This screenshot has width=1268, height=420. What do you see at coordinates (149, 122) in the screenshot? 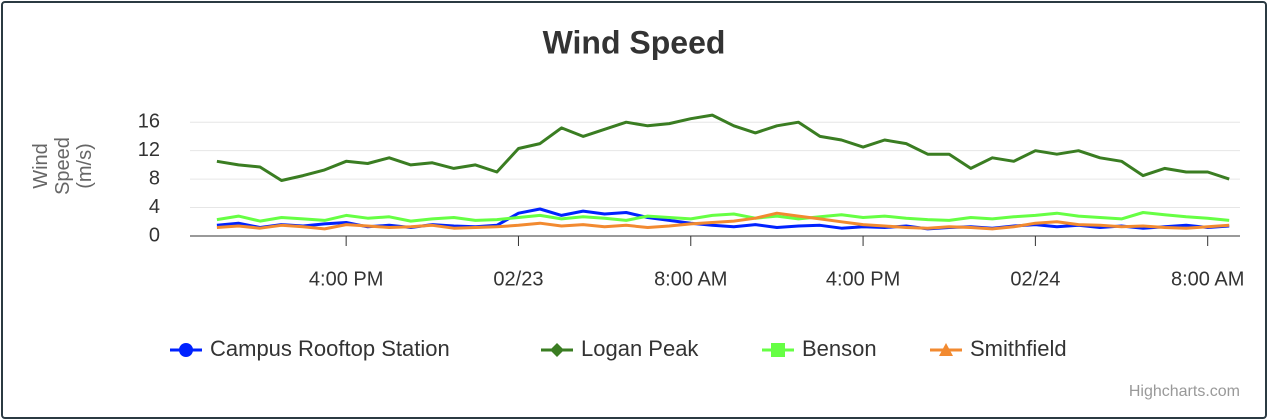
I see `y-tick-label: 16` at bounding box center [149, 122].